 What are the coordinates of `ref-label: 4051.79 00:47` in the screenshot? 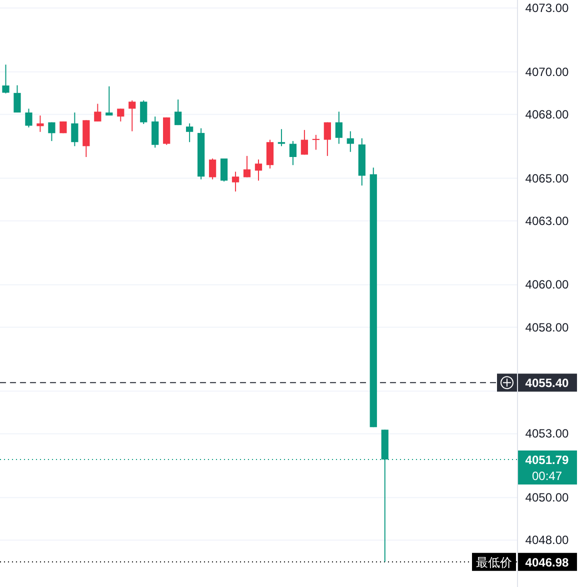 It's located at (547, 467).